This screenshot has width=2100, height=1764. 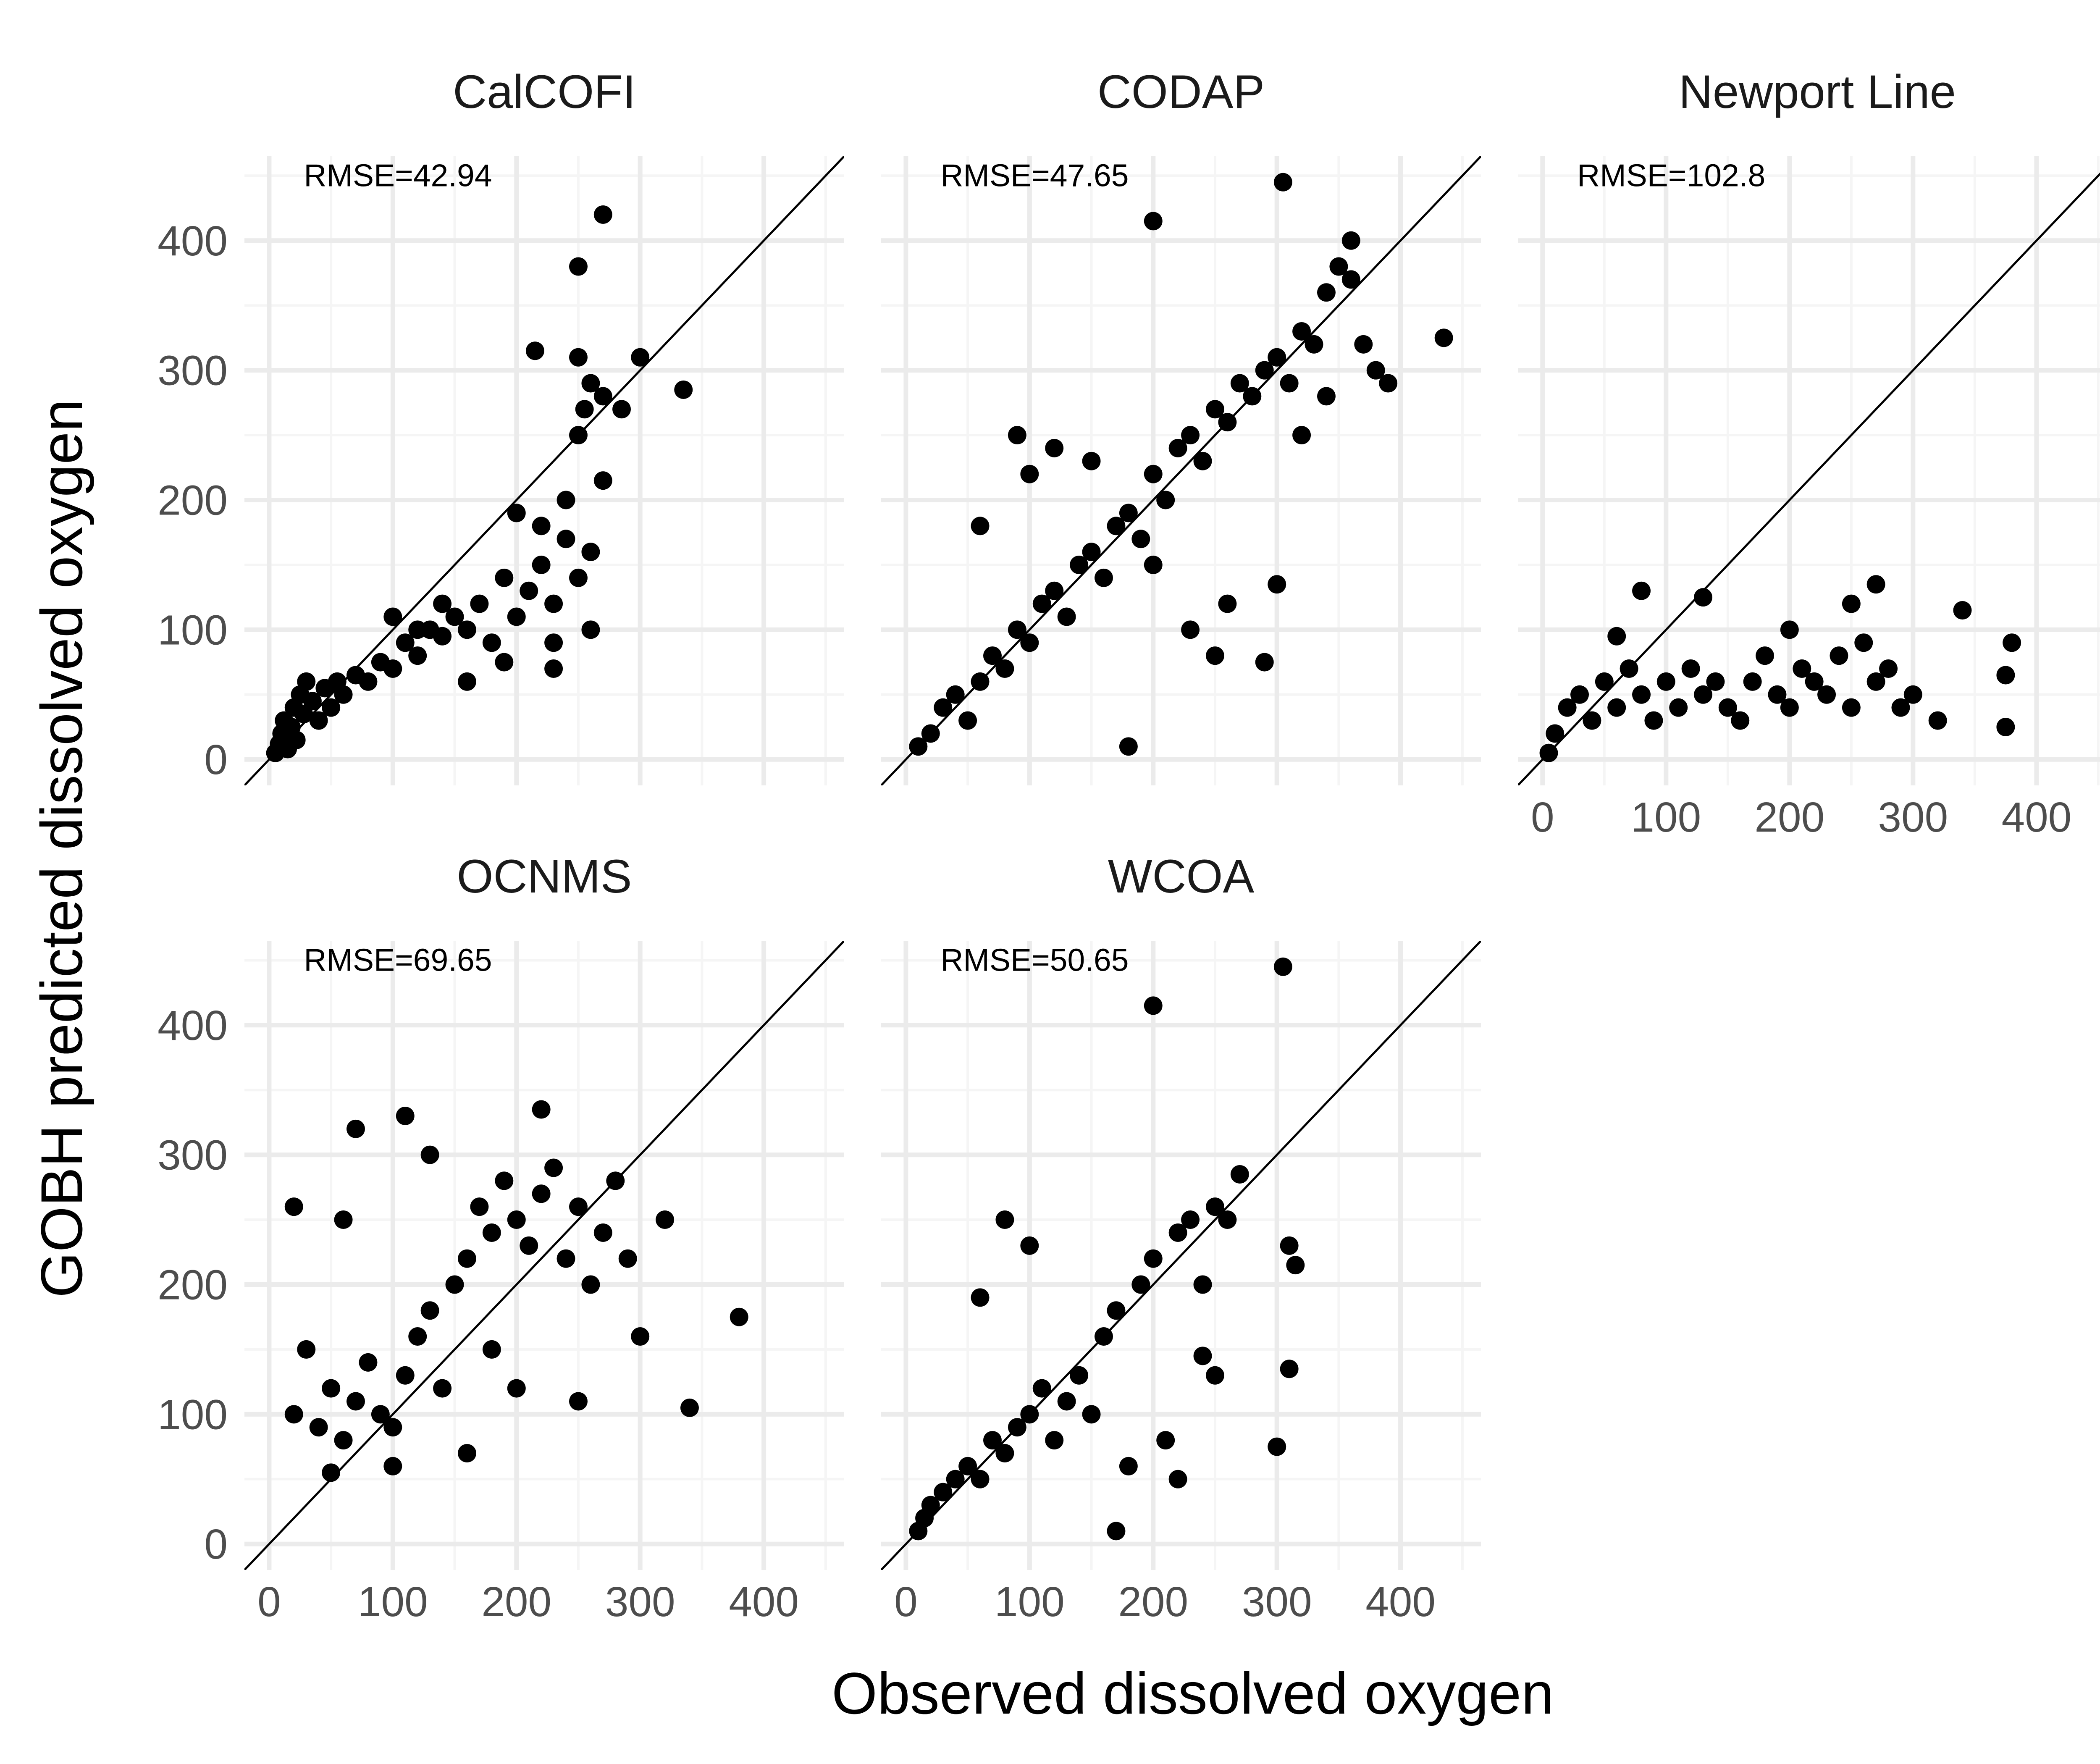 I want to click on y-tick-label: 300, so click(x=193, y=370).